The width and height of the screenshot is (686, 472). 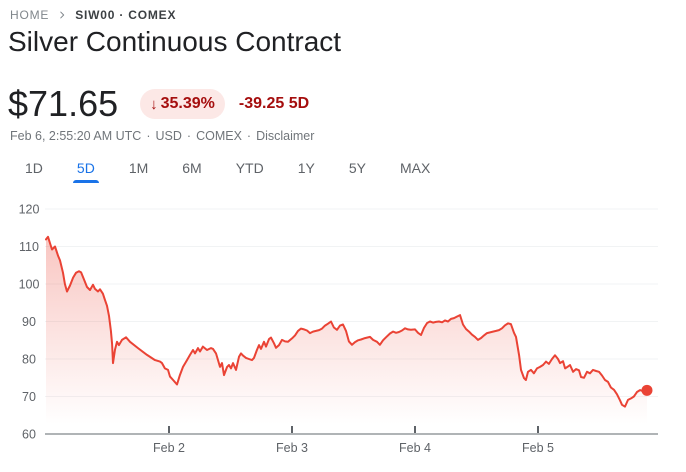 I want to click on percent-change-value: 35.39%, so click(x=187, y=103).